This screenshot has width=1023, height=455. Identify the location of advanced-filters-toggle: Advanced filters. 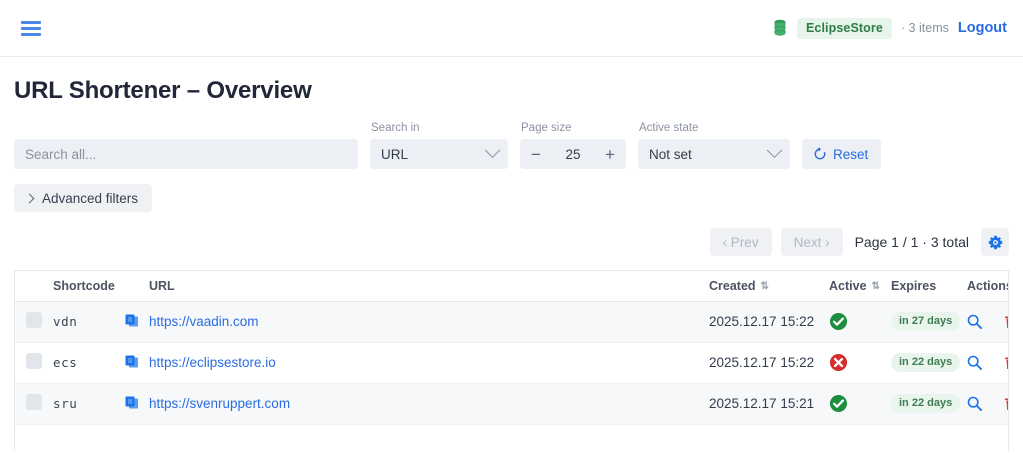
(83, 198).